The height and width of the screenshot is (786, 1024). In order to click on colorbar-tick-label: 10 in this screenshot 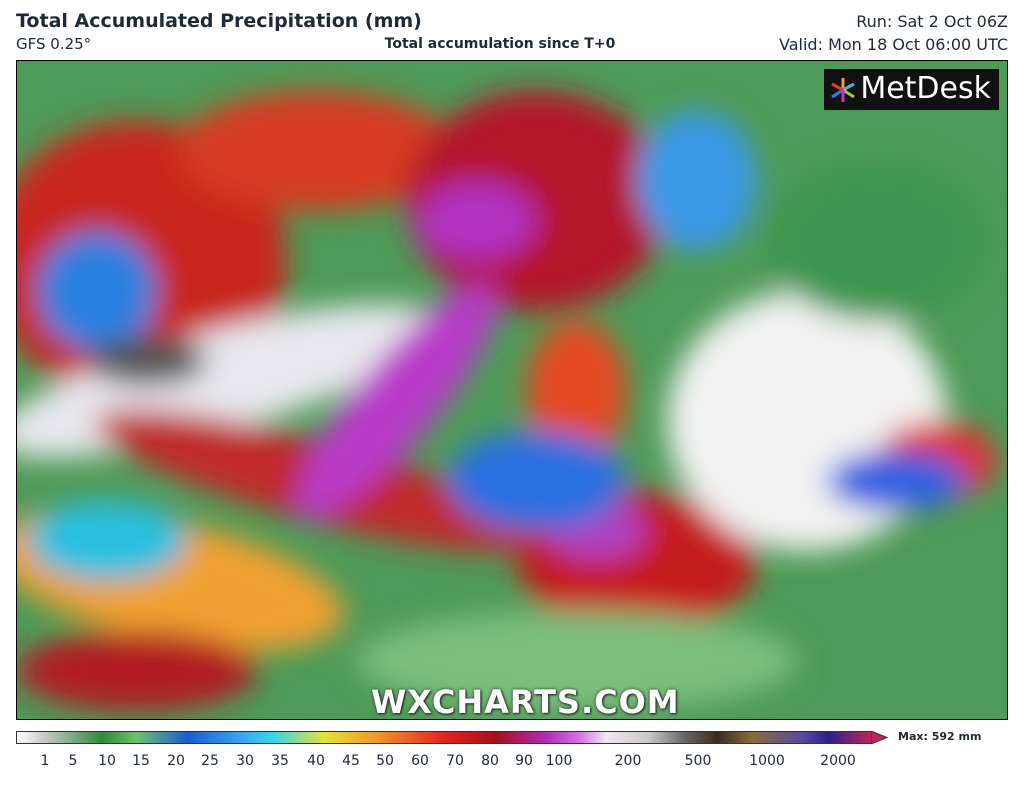, I will do `click(107, 761)`.